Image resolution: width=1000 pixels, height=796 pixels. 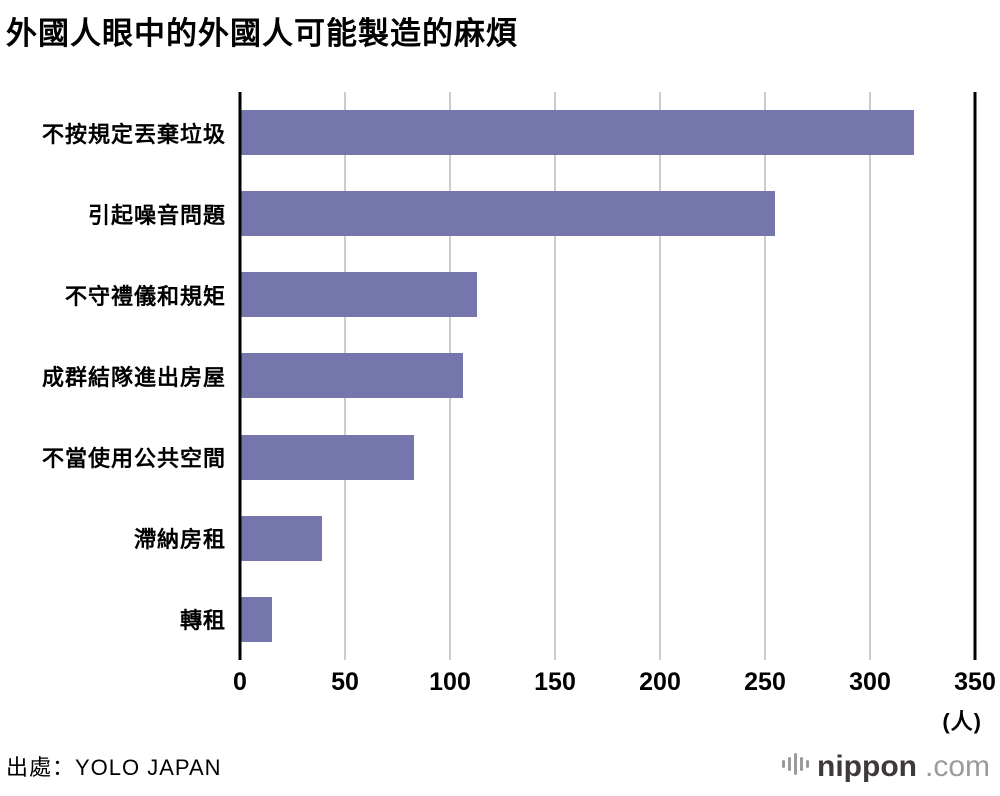 What do you see at coordinates (202, 621) in the screenshot?
I see `category-label: 轉租` at bounding box center [202, 621].